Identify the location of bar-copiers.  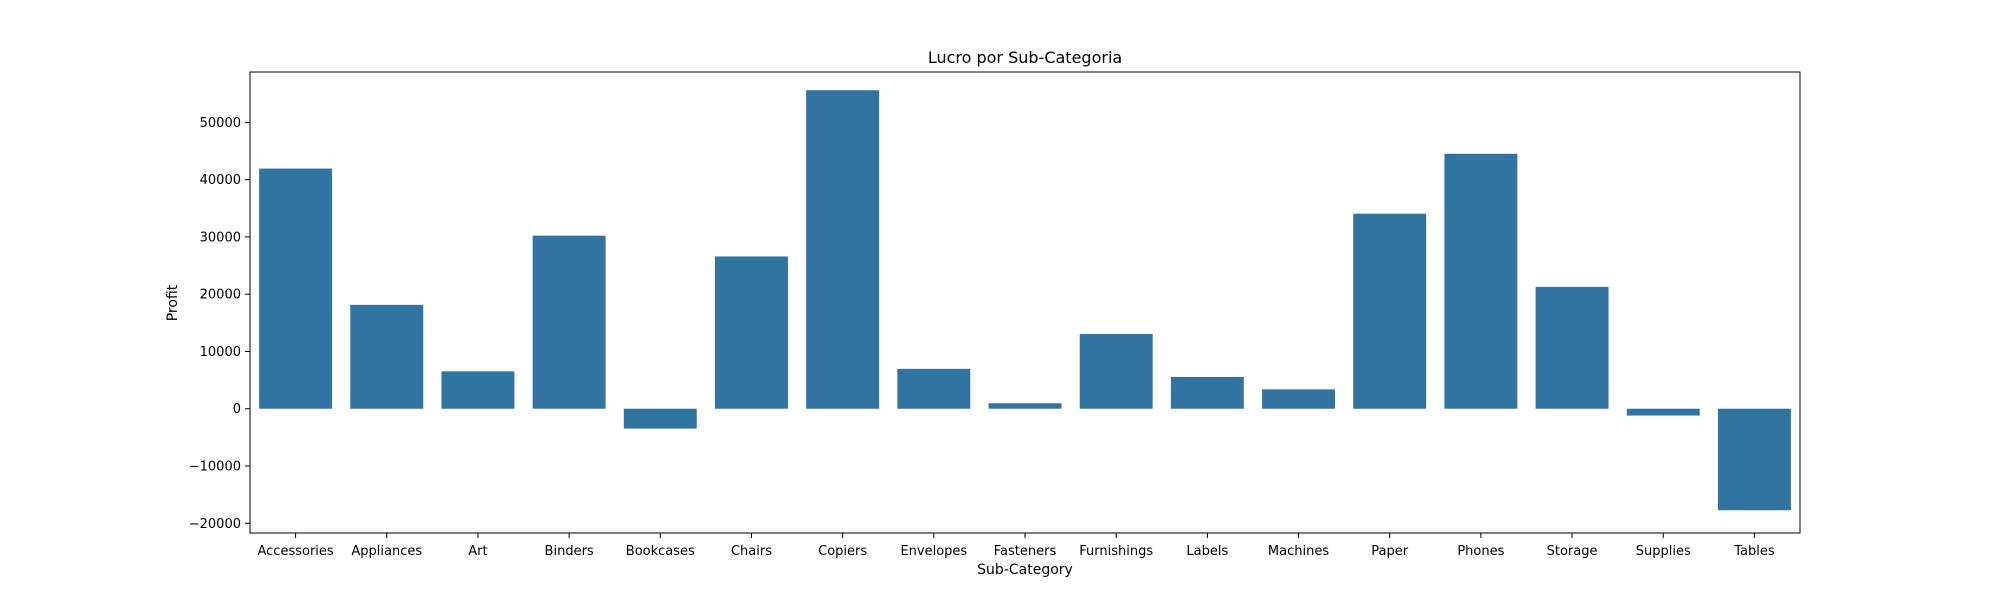
(843, 249).